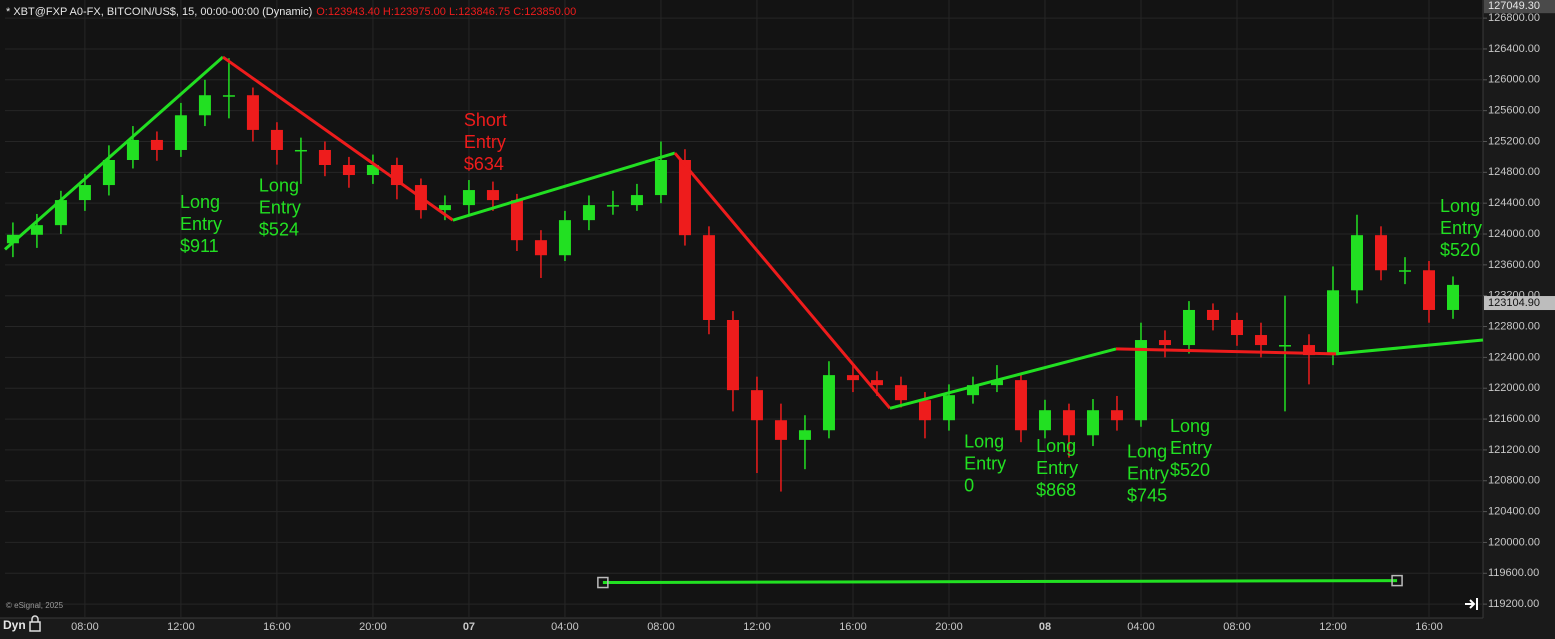  I want to click on scroll-end-icon, so click(1471, 604).